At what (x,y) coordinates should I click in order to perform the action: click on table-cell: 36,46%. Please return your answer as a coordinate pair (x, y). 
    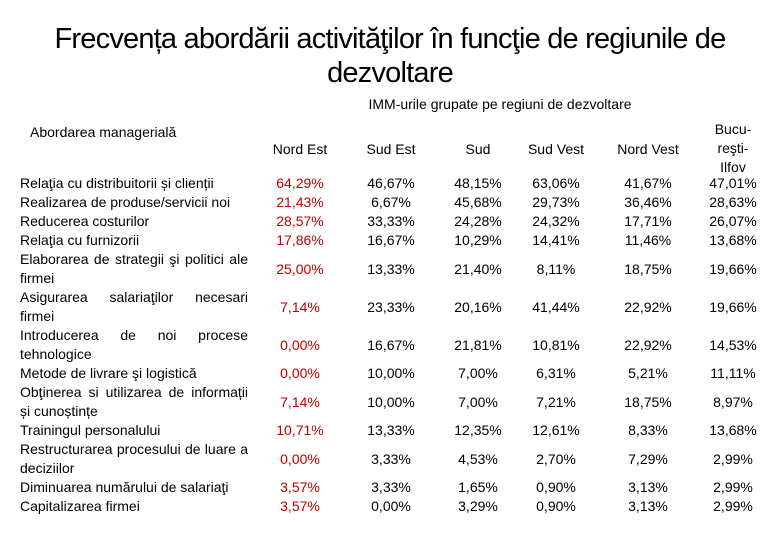
    Looking at the image, I should click on (648, 202).